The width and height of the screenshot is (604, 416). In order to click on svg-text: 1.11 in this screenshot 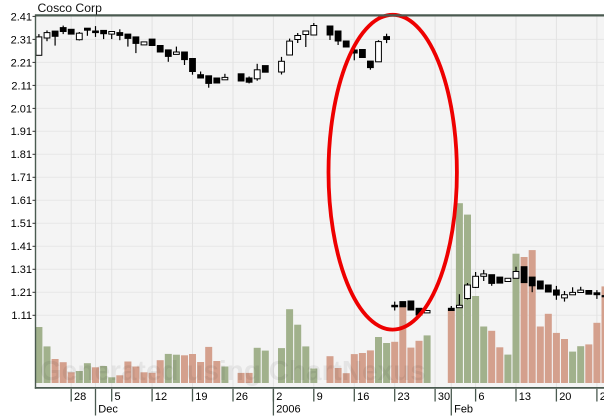, I will do `click(21, 316)`.